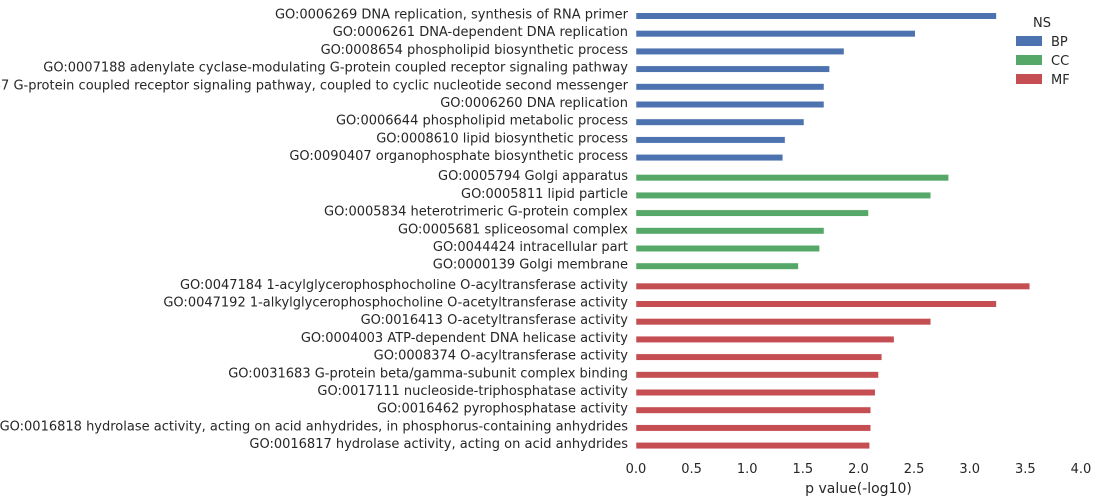 This screenshot has height=500, width=1099. I want to click on x-tick-label-6: 3.0, so click(969, 469).